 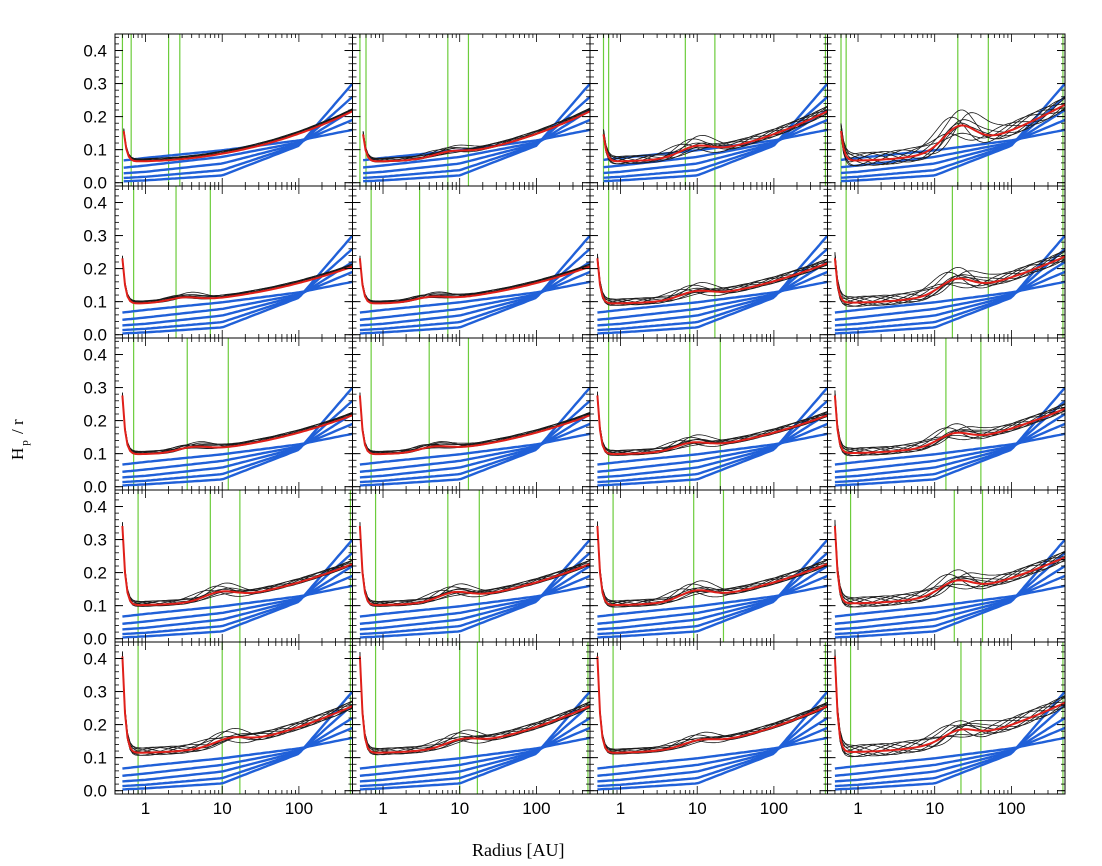 I want to click on panel-r3c4, so click(x=946, y=414).